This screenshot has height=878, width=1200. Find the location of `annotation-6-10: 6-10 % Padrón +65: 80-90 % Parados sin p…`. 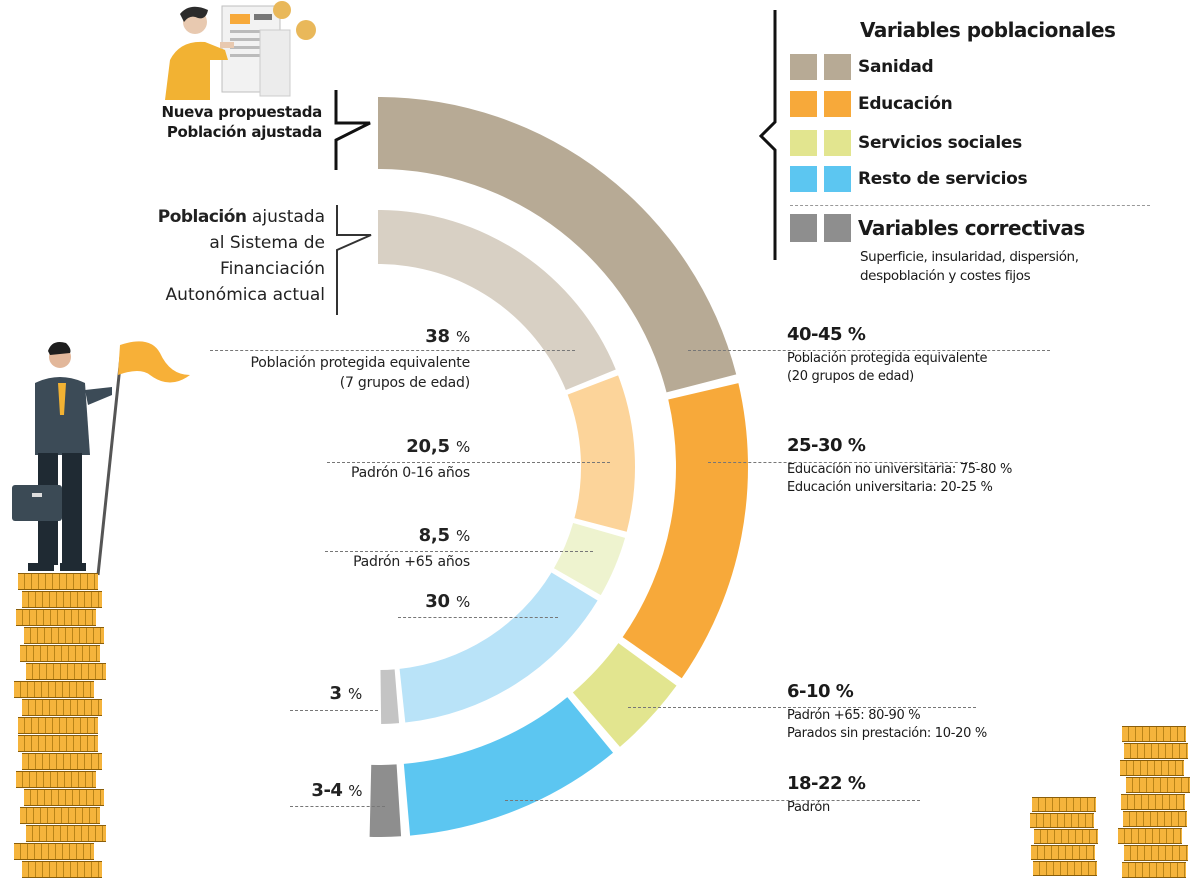

annotation-6-10: 6-10 % Padrón +65: 80-90 % Parados sin p… is located at coordinates (887, 713).